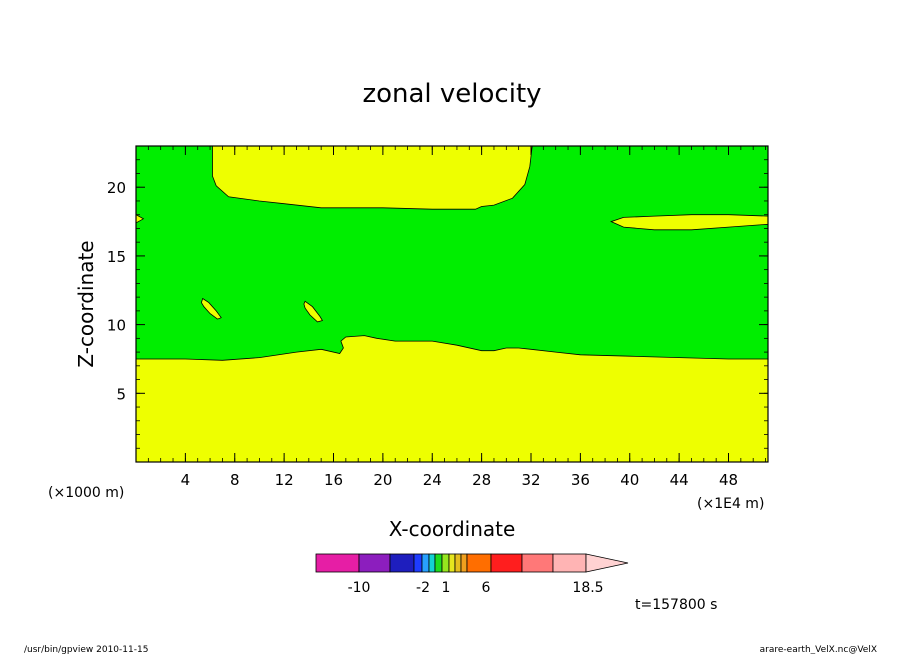 This screenshot has width=904, height=658. Describe the element at coordinates (481, 480) in the screenshot. I see `x-tick-label: 28` at that location.